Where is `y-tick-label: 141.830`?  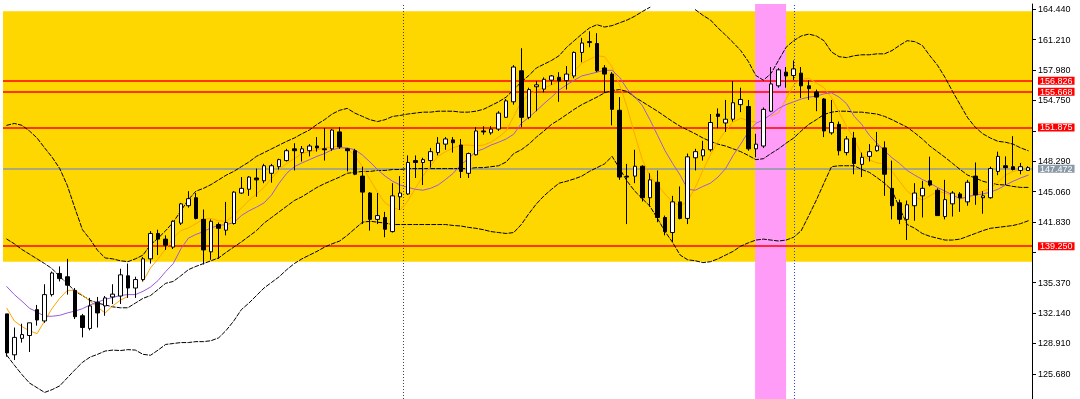
y-tick-label: 141.830 is located at coordinates (1054, 221).